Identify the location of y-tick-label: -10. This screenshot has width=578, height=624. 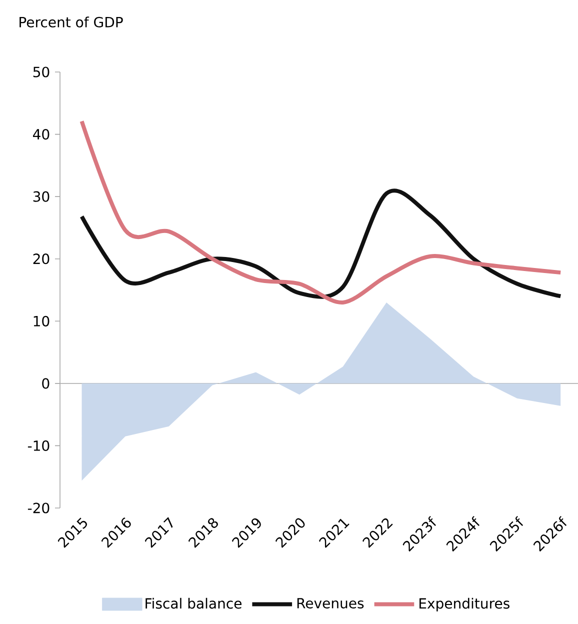
(39, 446).